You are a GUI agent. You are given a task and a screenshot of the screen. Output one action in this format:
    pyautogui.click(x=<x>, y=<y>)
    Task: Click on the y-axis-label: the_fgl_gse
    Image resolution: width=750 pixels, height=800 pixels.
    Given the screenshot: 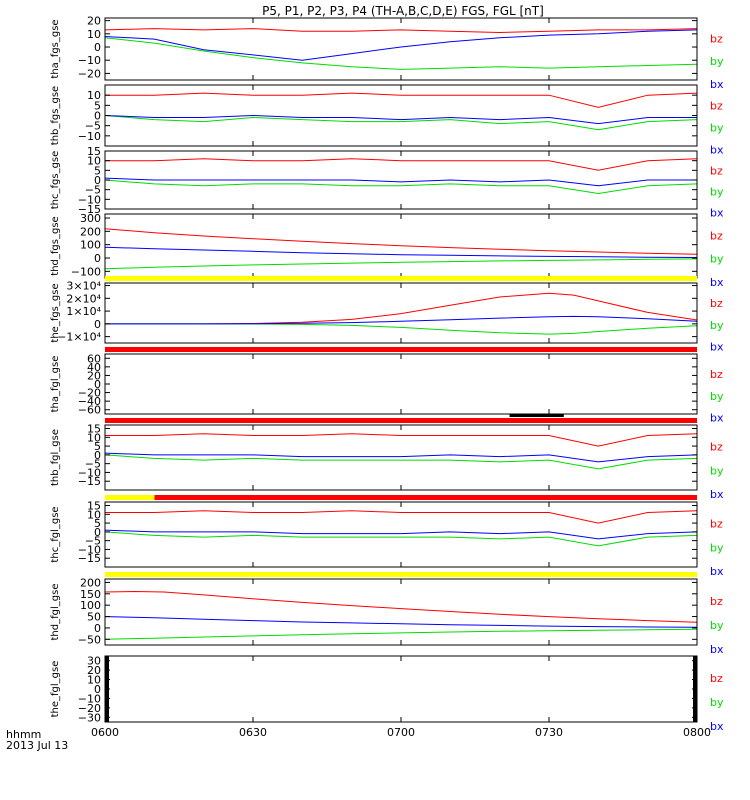 What is the action you would take?
    pyautogui.click(x=55, y=689)
    